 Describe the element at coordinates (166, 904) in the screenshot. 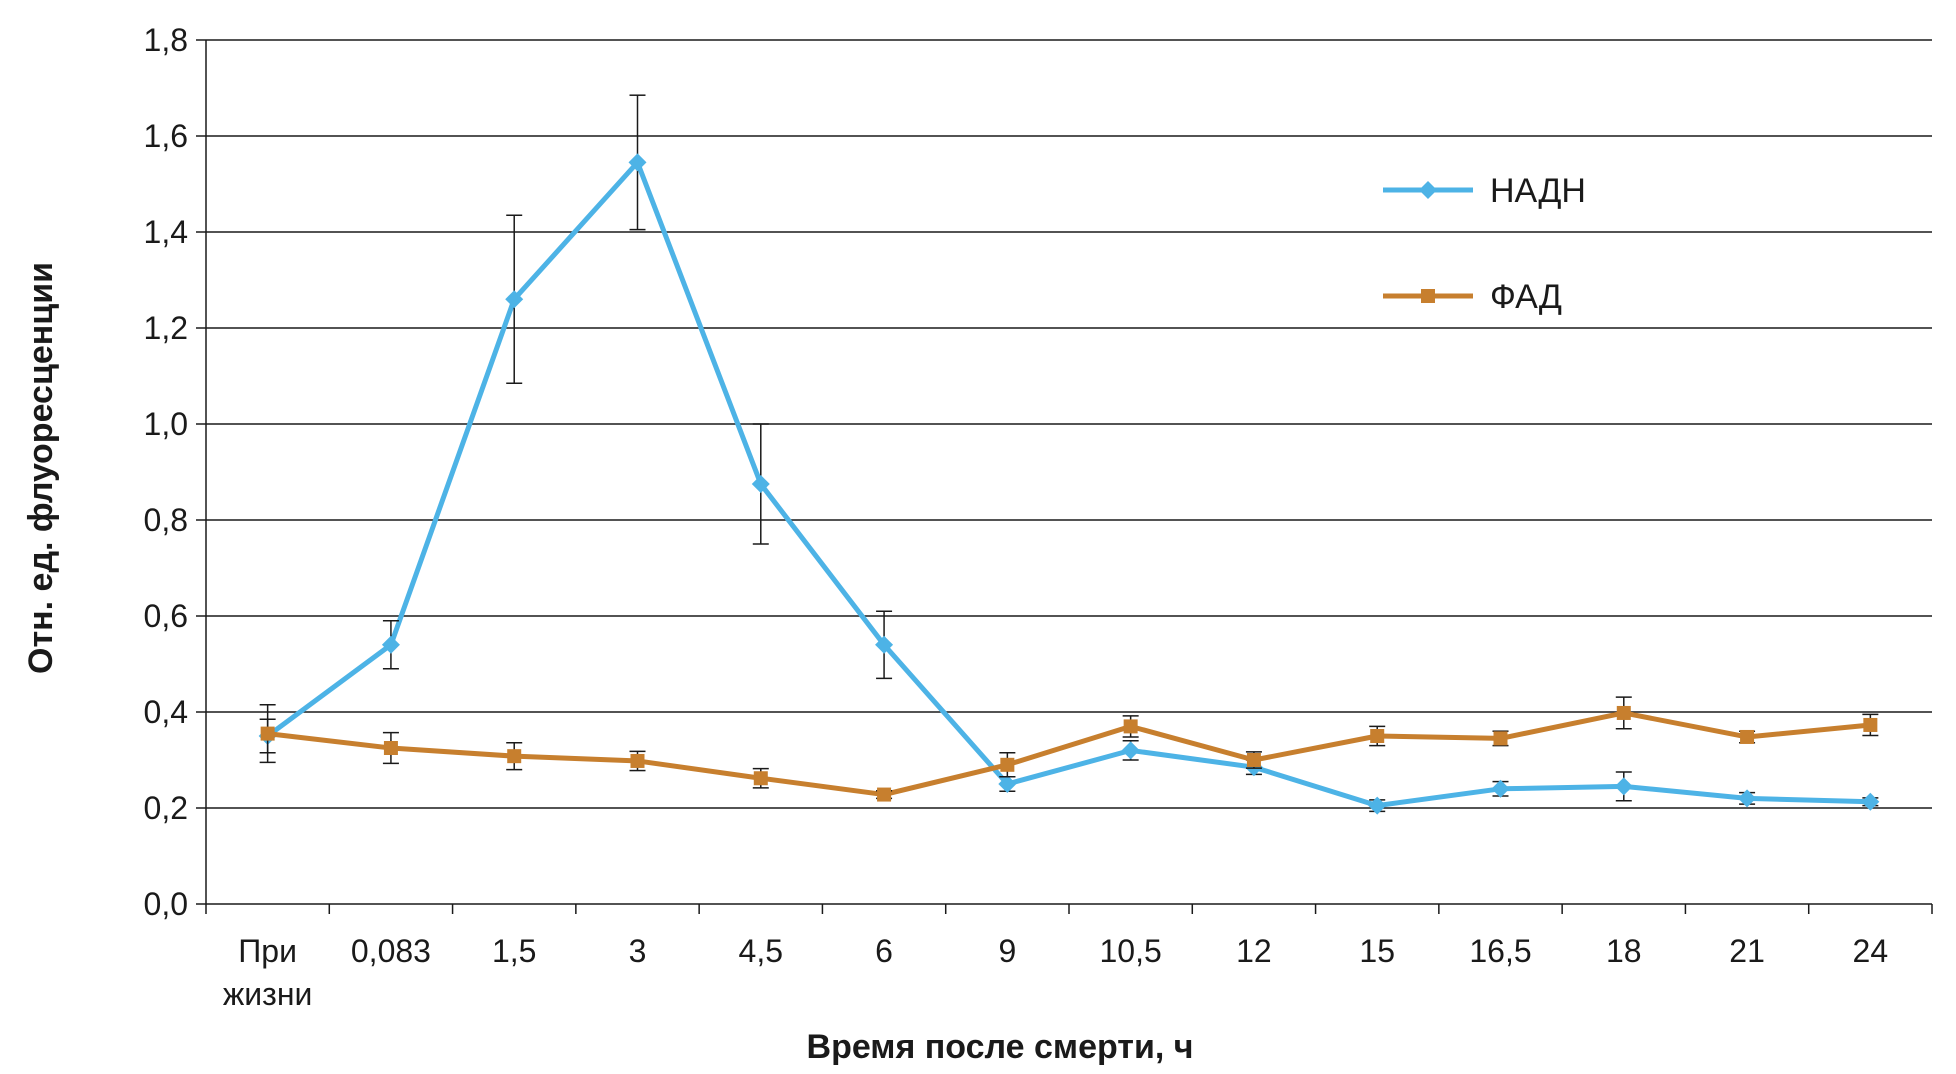

I see `y-tick-label: 0,0` at that location.